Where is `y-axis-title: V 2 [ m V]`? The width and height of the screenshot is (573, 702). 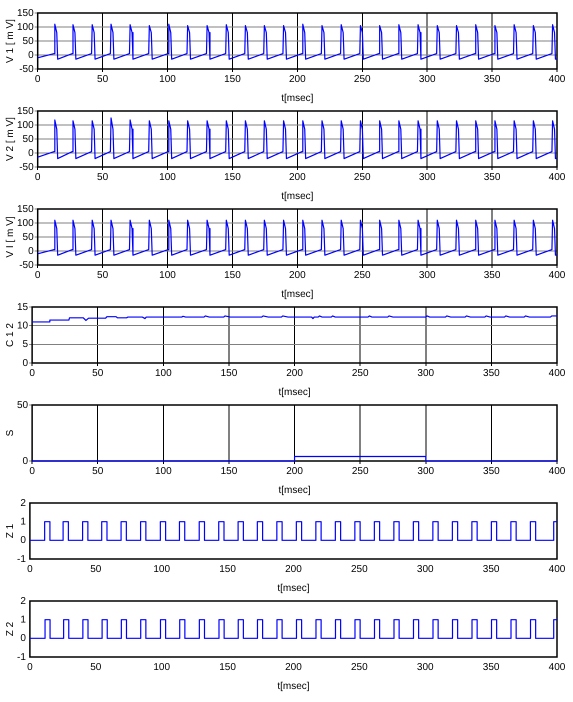
y-axis-title: V 2 [ m V] is located at coordinates (10, 138).